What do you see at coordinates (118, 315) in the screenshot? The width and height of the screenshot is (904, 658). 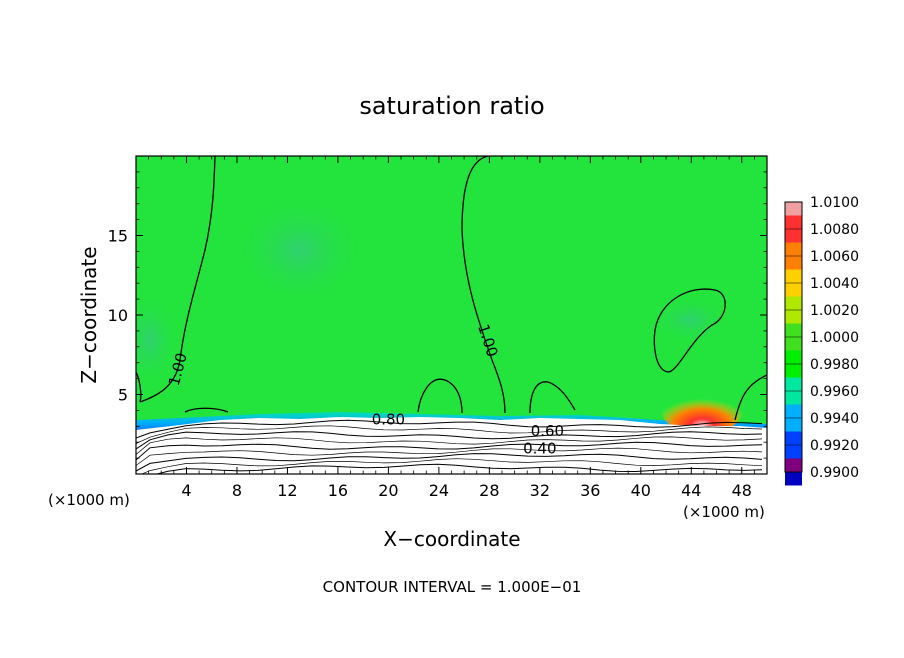 I see `y-tick-label: 10` at bounding box center [118, 315].